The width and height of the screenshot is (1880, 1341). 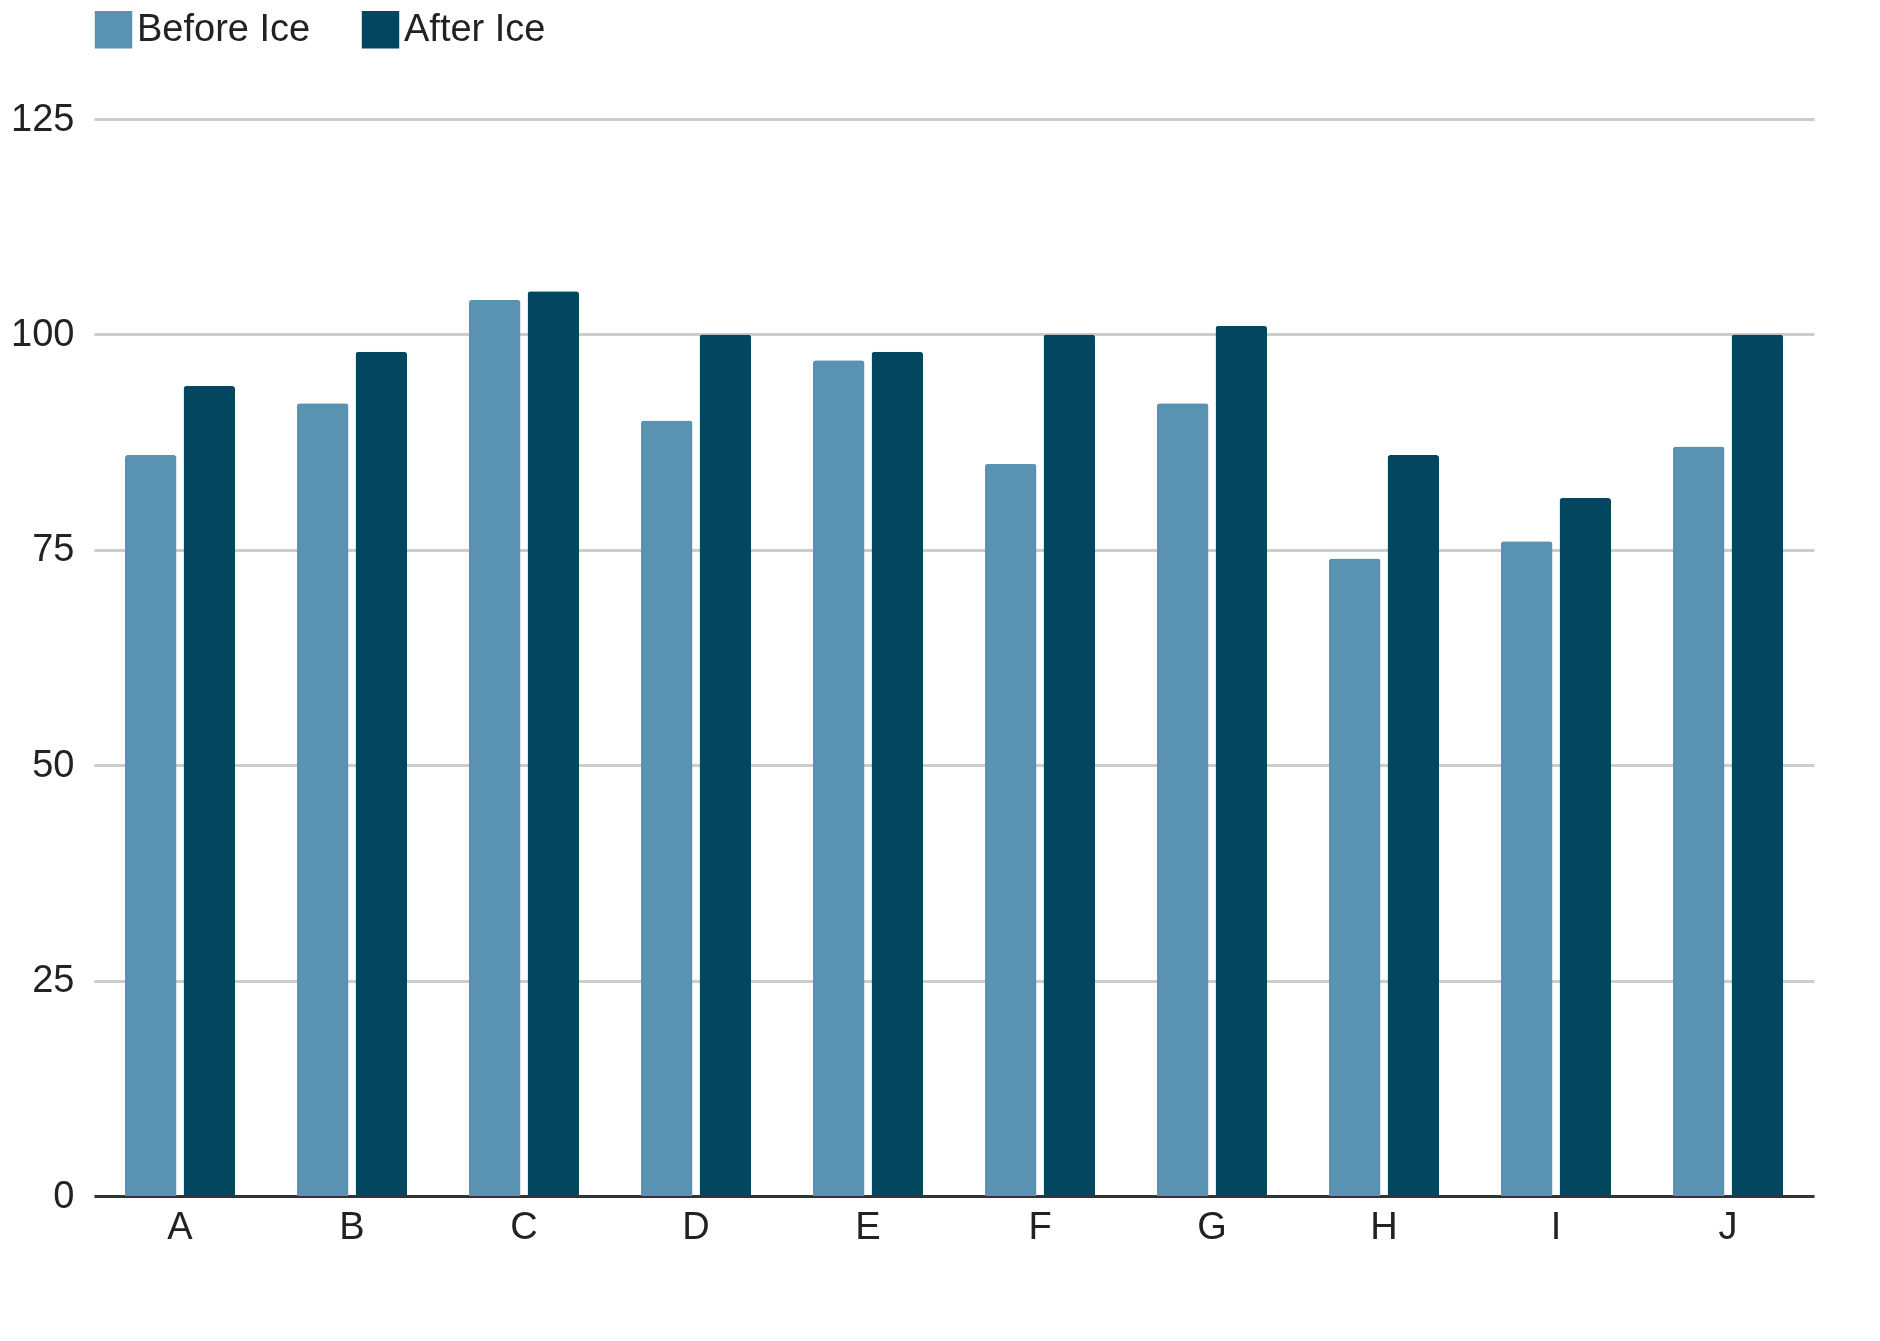 What do you see at coordinates (43, 332) in the screenshot?
I see `y-tick-label: 100` at bounding box center [43, 332].